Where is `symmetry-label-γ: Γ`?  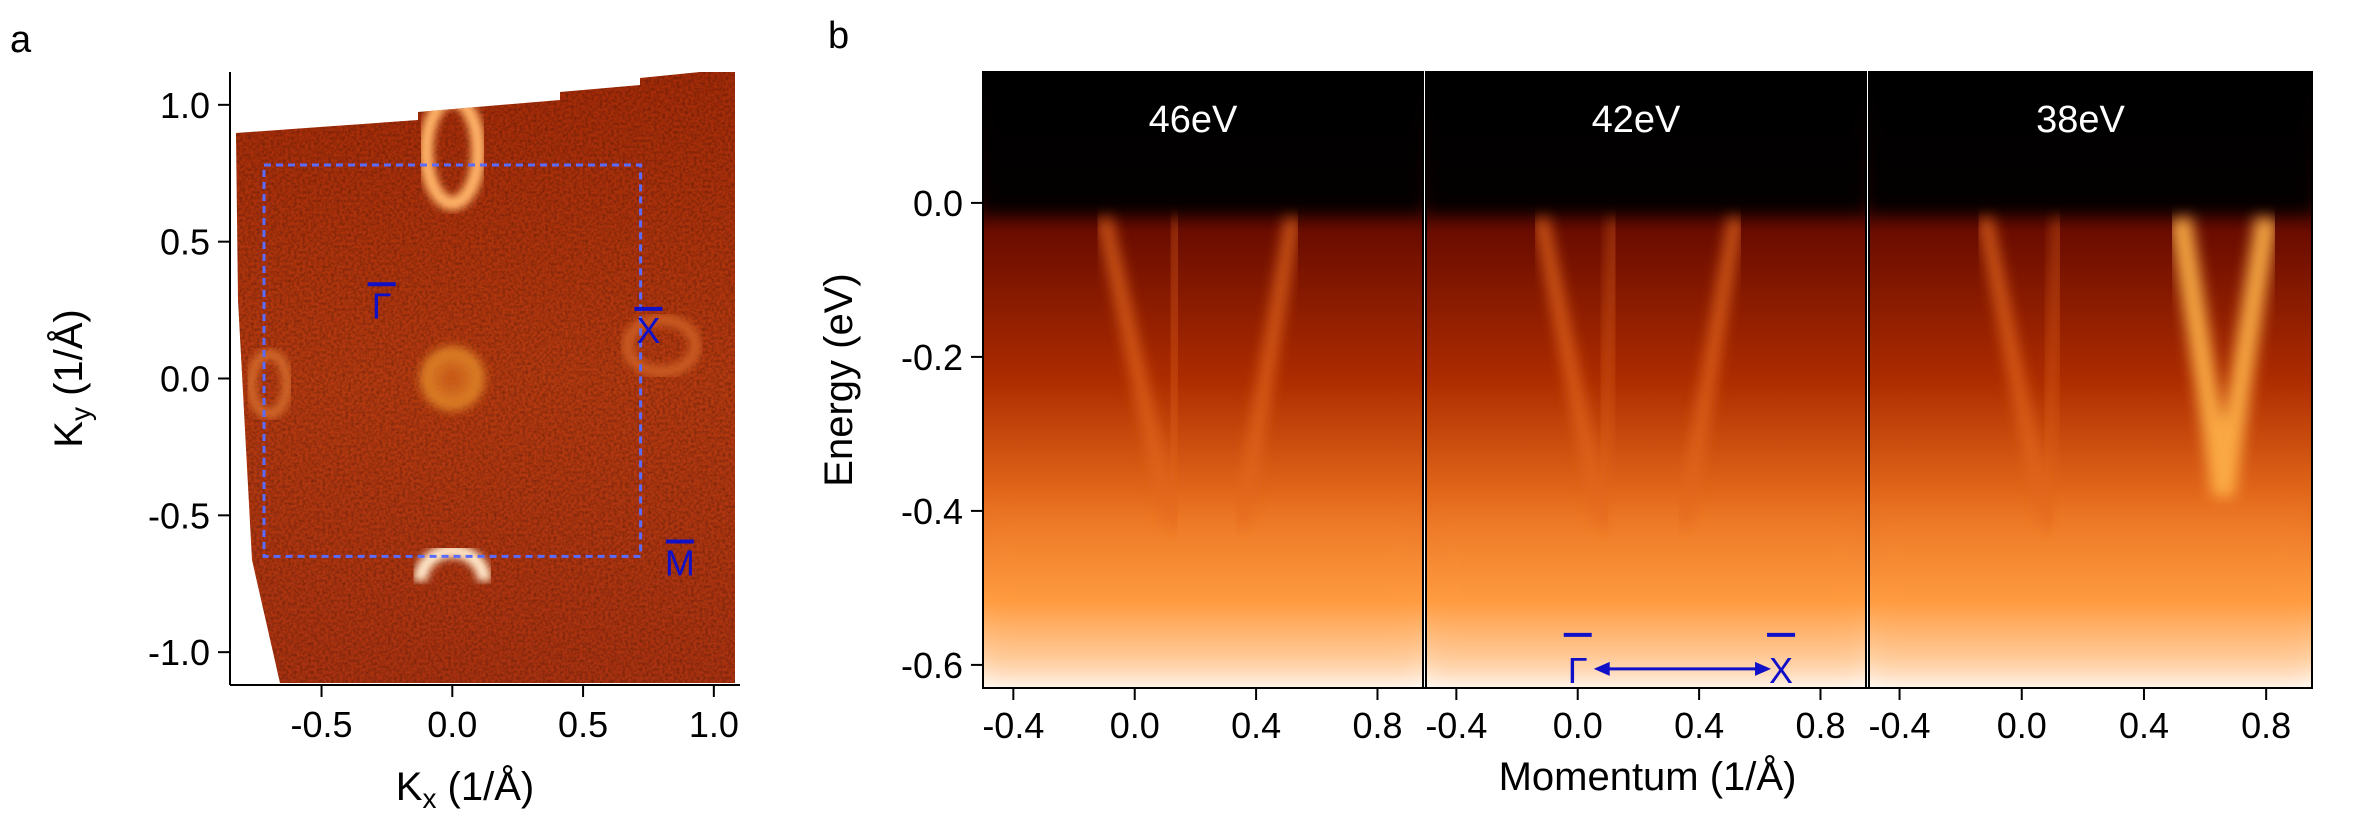
symmetry-label-γ: Γ is located at coordinates (381, 304).